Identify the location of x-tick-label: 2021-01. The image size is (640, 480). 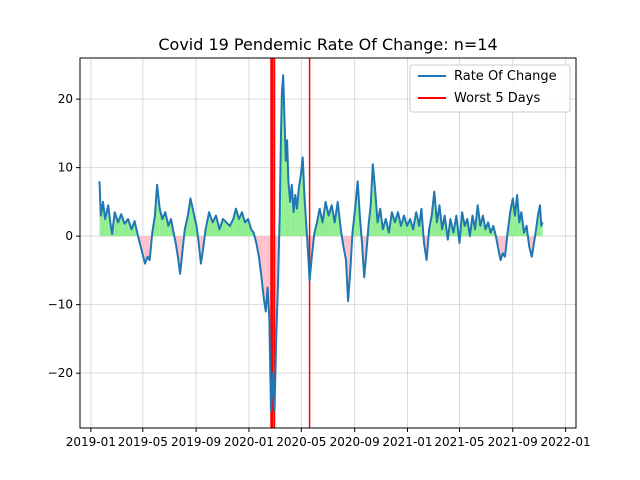
(407, 442).